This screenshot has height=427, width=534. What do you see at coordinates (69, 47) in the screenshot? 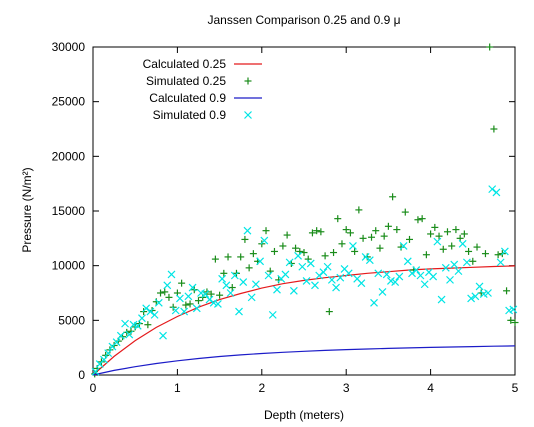
I see `y-tick-label: 30000` at bounding box center [69, 47].